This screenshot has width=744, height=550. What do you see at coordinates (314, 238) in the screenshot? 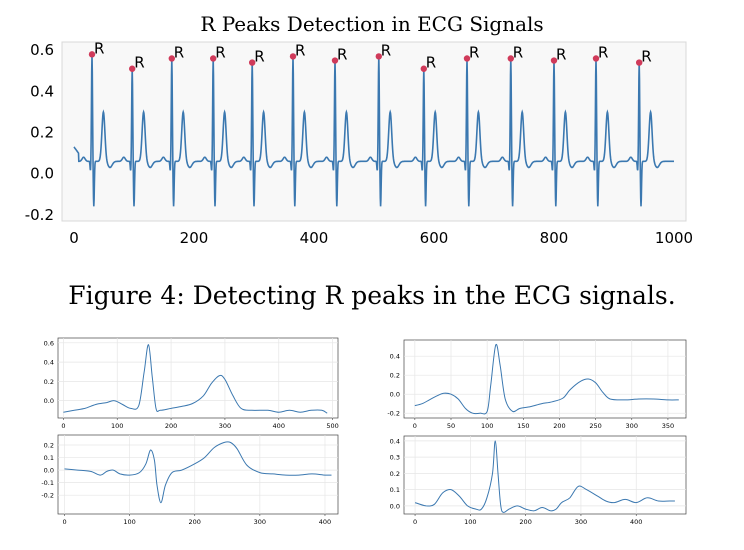
I see `main-x-tick-label: 400` at bounding box center [314, 238].